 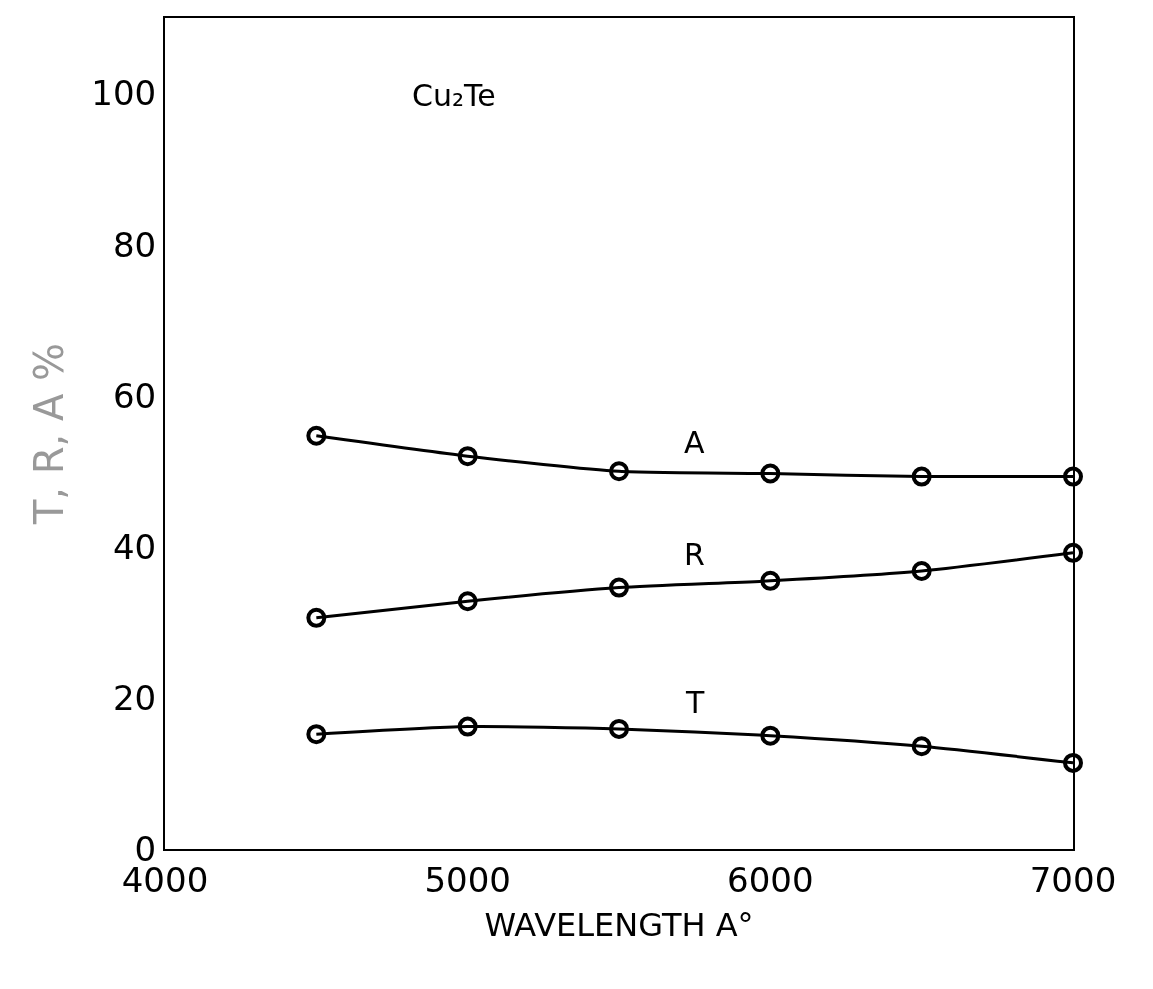 I want to click on x-tick-label: 7000, so click(x=1073, y=879).